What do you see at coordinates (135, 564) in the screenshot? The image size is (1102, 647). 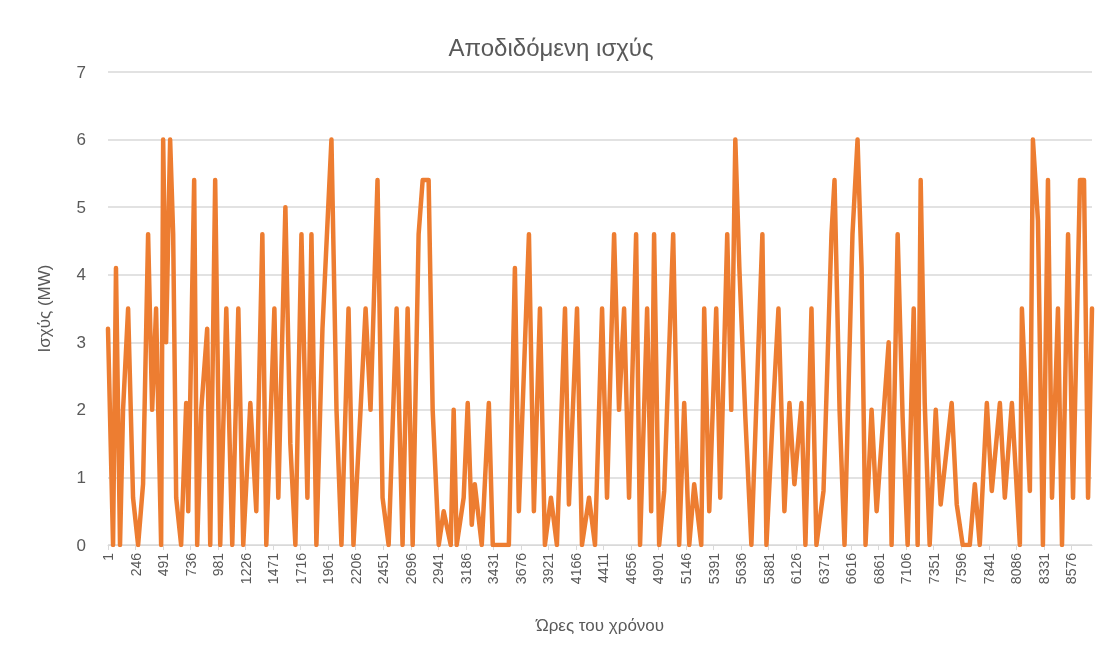 I see `x-tick-label: 246` at bounding box center [135, 564].